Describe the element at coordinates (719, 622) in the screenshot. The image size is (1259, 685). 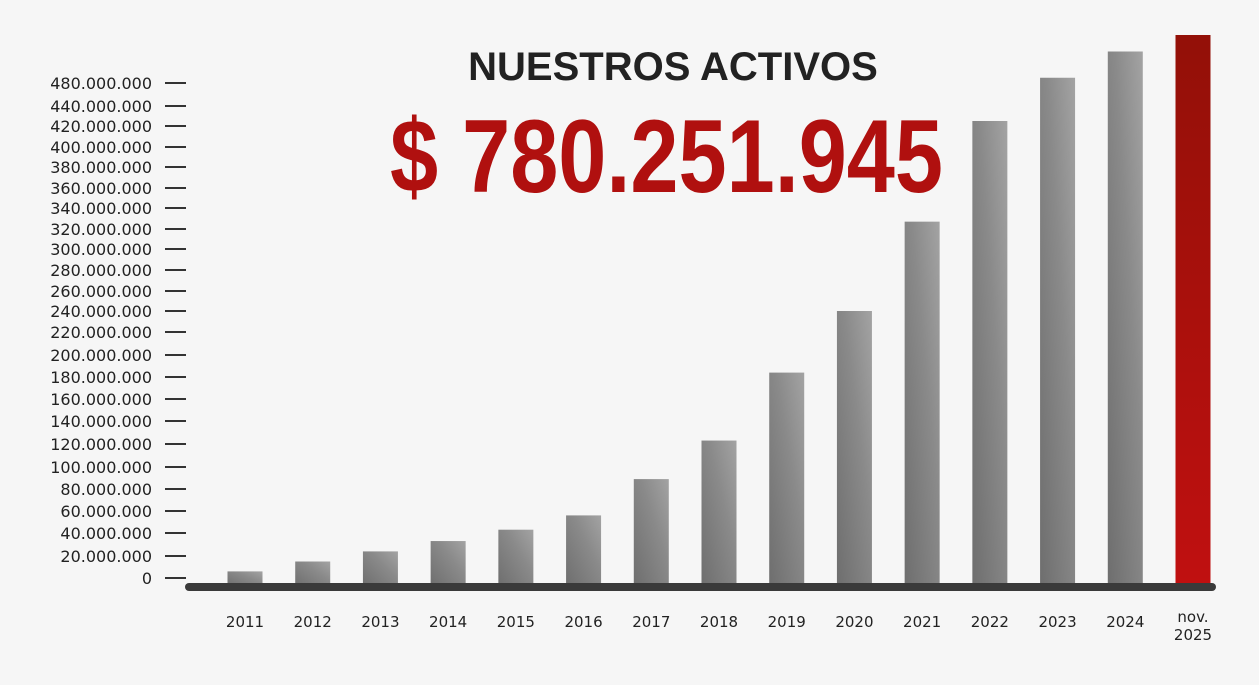
I see `x-tick-label: 2018` at that location.